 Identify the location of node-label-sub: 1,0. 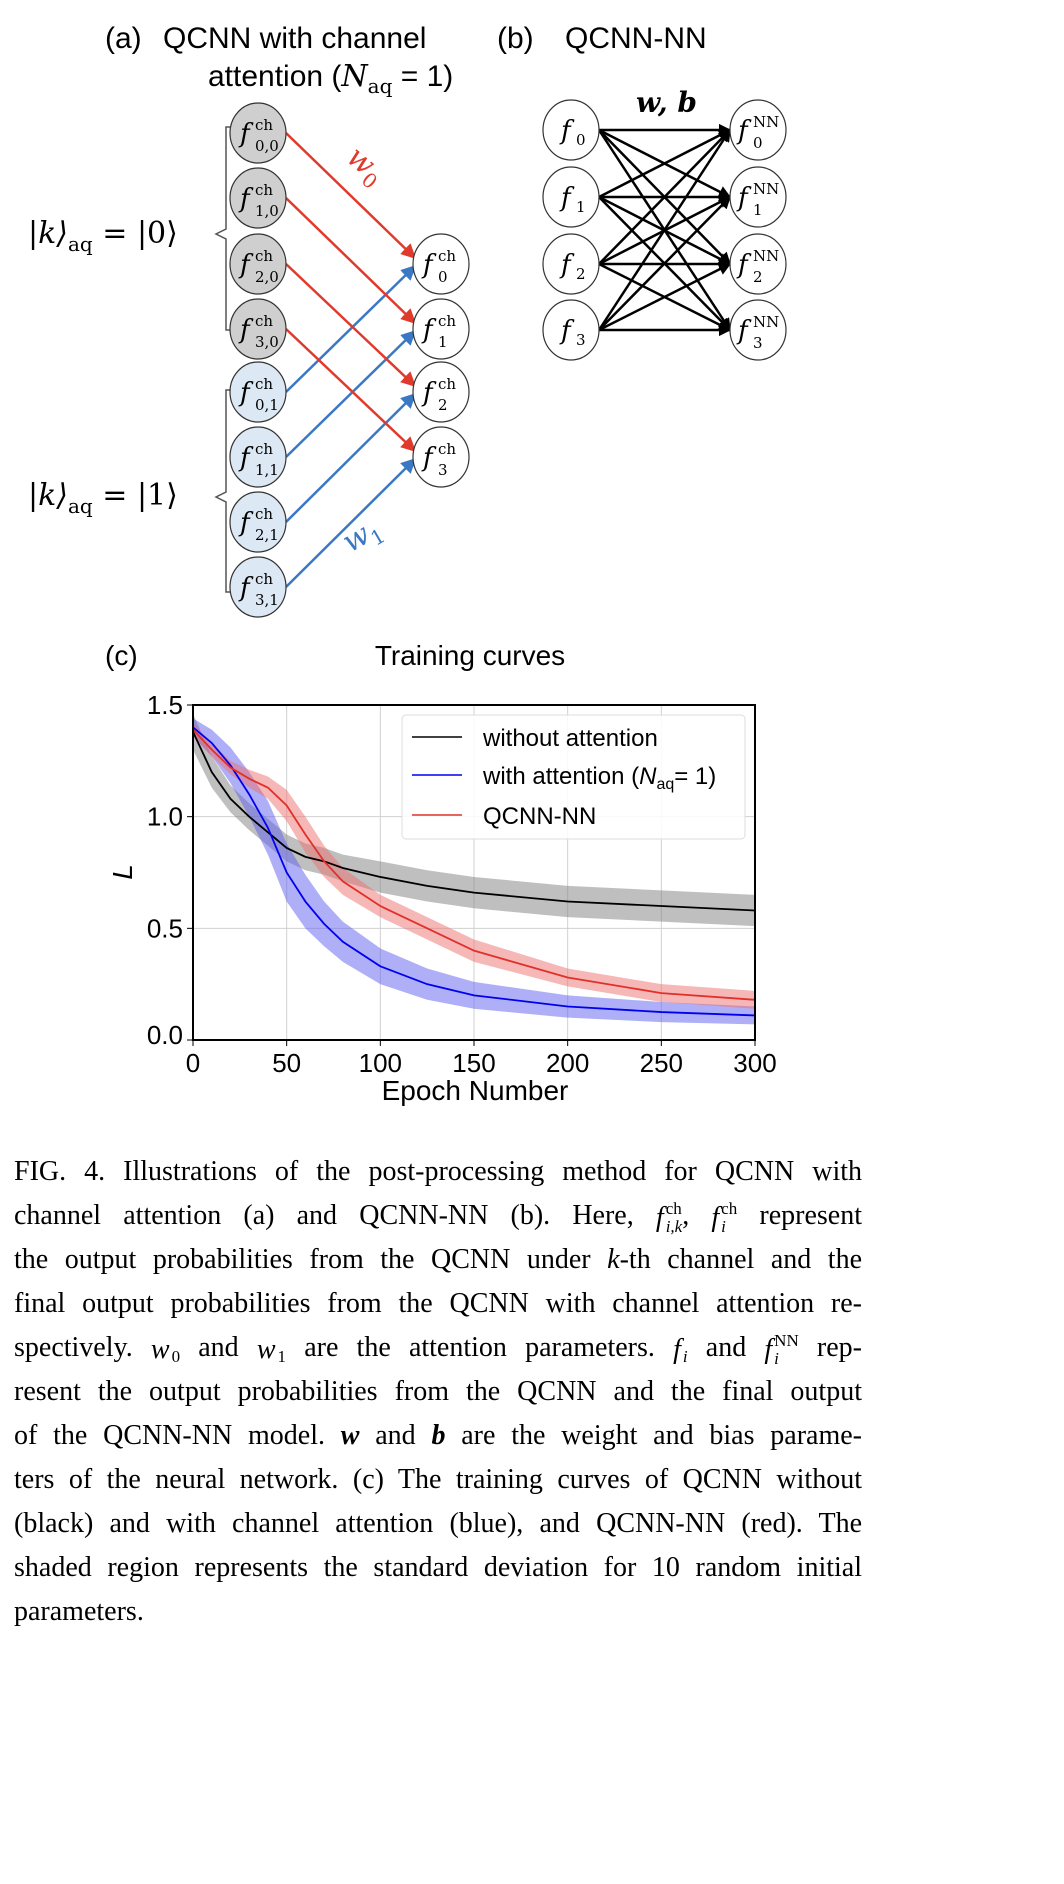
(267, 211).